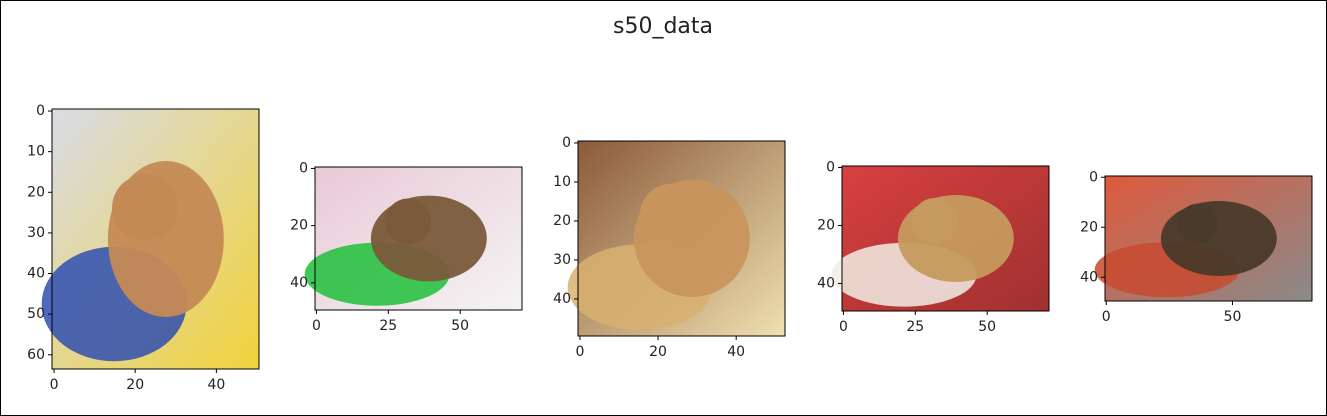 This screenshot has height=416, width=1327. Describe the element at coordinates (36, 314) in the screenshot. I see `y-tick-label: 50` at that location.